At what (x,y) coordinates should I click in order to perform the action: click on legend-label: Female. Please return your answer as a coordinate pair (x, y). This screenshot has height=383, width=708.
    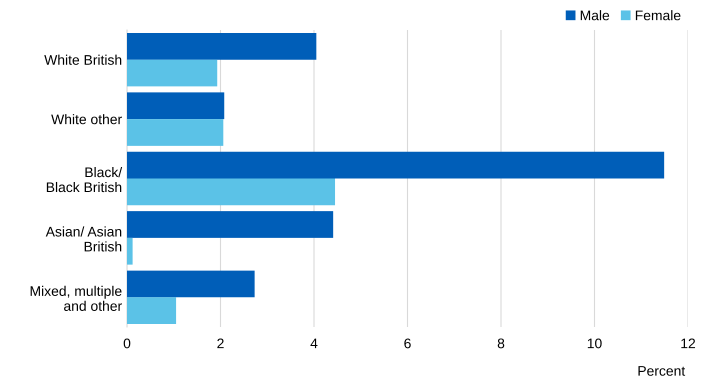
    Looking at the image, I should click on (658, 15).